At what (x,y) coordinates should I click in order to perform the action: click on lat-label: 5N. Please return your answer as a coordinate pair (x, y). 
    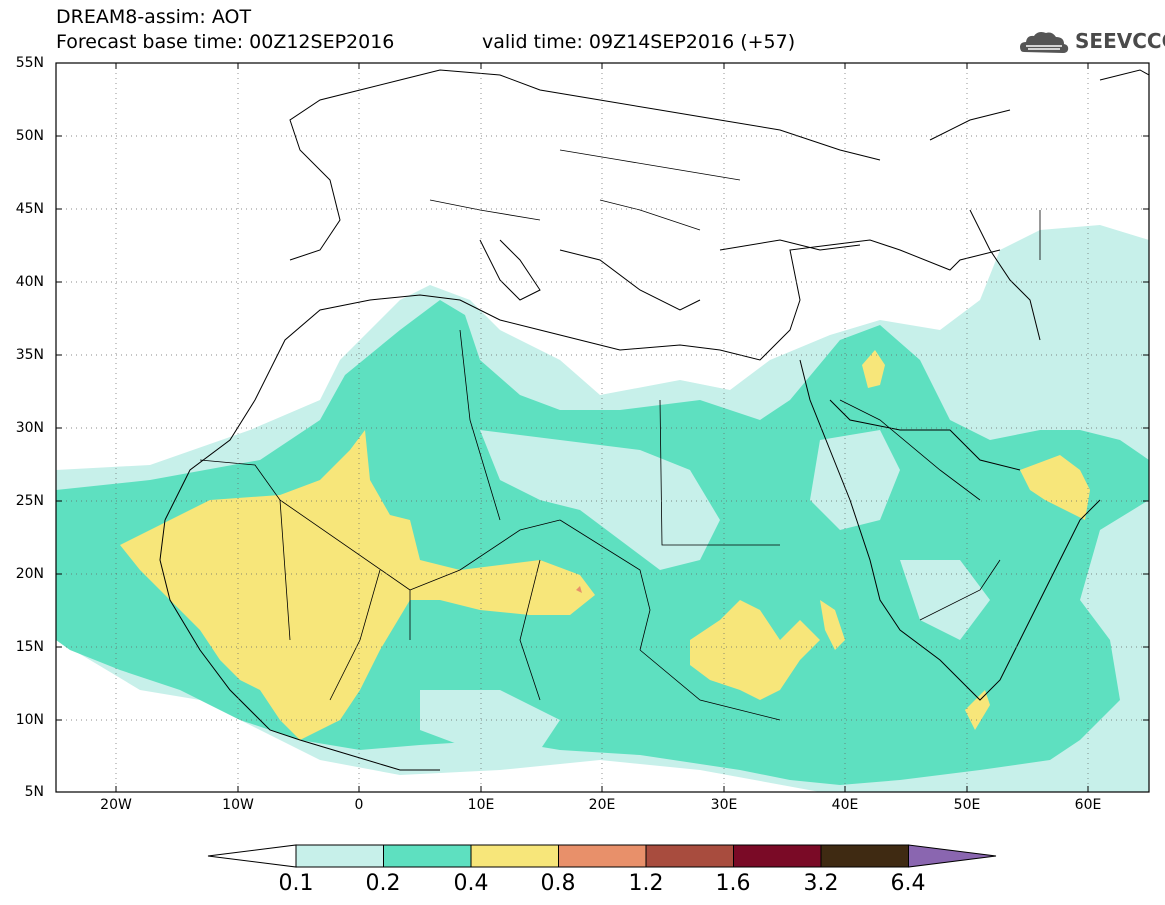
    Looking at the image, I should click on (34, 792).